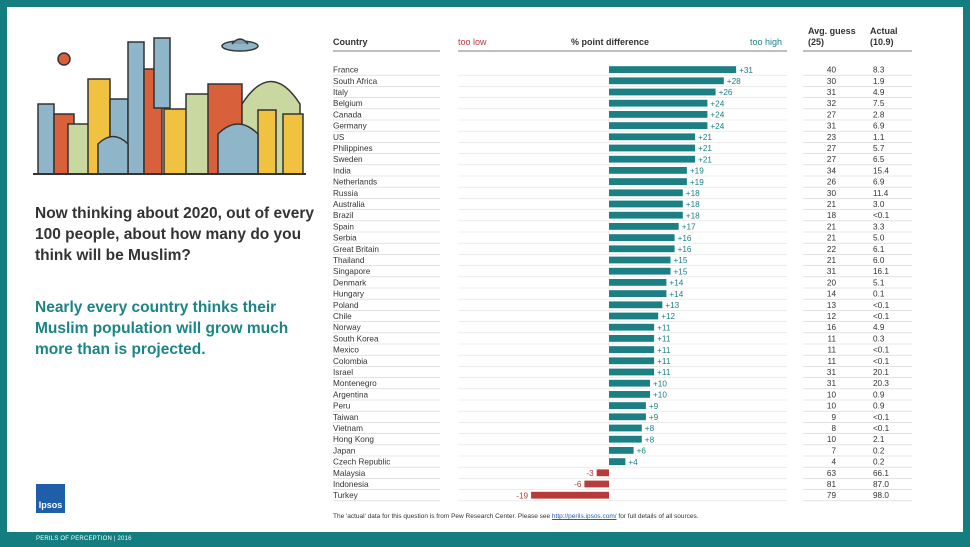  What do you see at coordinates (355, 182) in the screenshot?
I see `country-label: Netherlands` at bounding box center [355, 182].